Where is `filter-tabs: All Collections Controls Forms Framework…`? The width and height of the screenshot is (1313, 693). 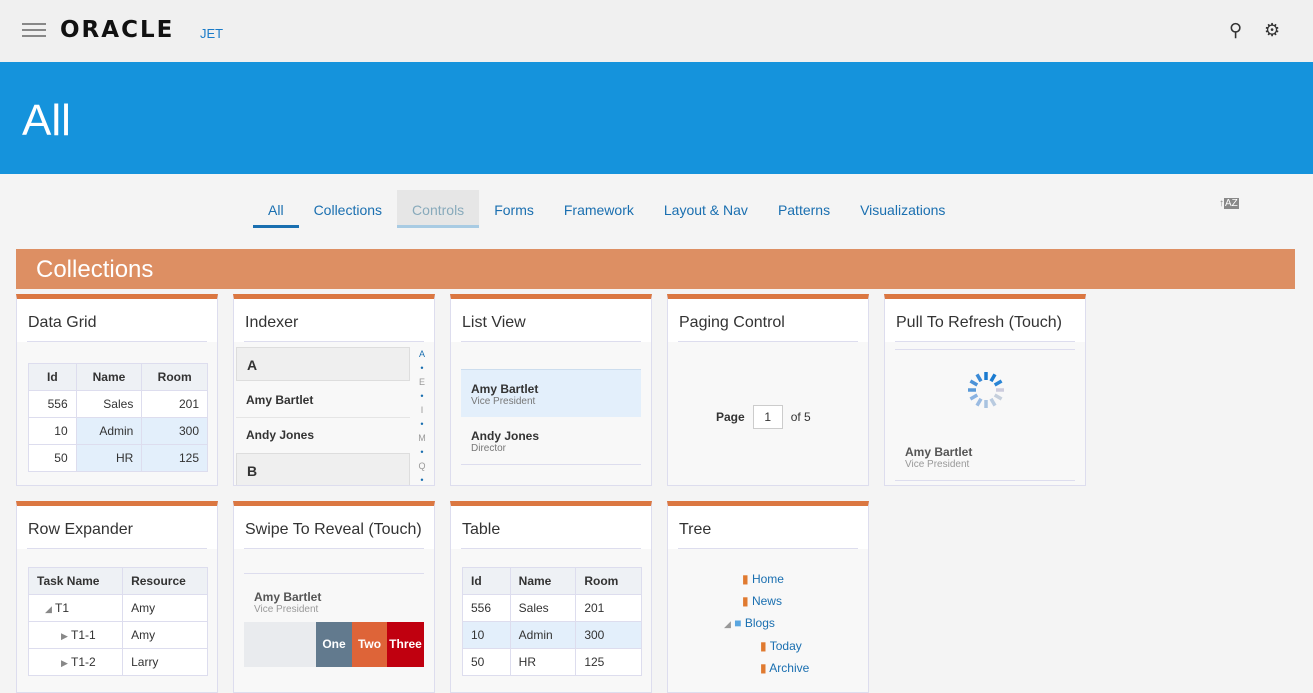
filter-tabs: All Collections Controls Forms Framework… is located at coordinates (606, 209).